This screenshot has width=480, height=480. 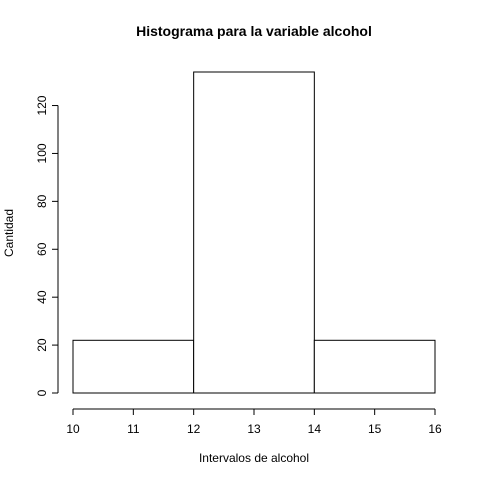 What do you see at coordinates (9, 233) in the screenshot?
I see `y-axis-label: Cantidad` at bounding box center [9, 233].